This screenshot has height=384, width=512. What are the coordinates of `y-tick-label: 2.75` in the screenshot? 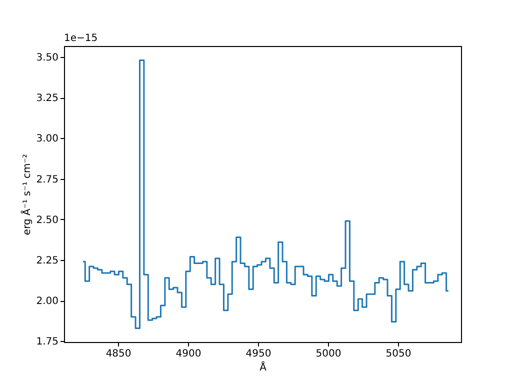 It's located at (47, 180).